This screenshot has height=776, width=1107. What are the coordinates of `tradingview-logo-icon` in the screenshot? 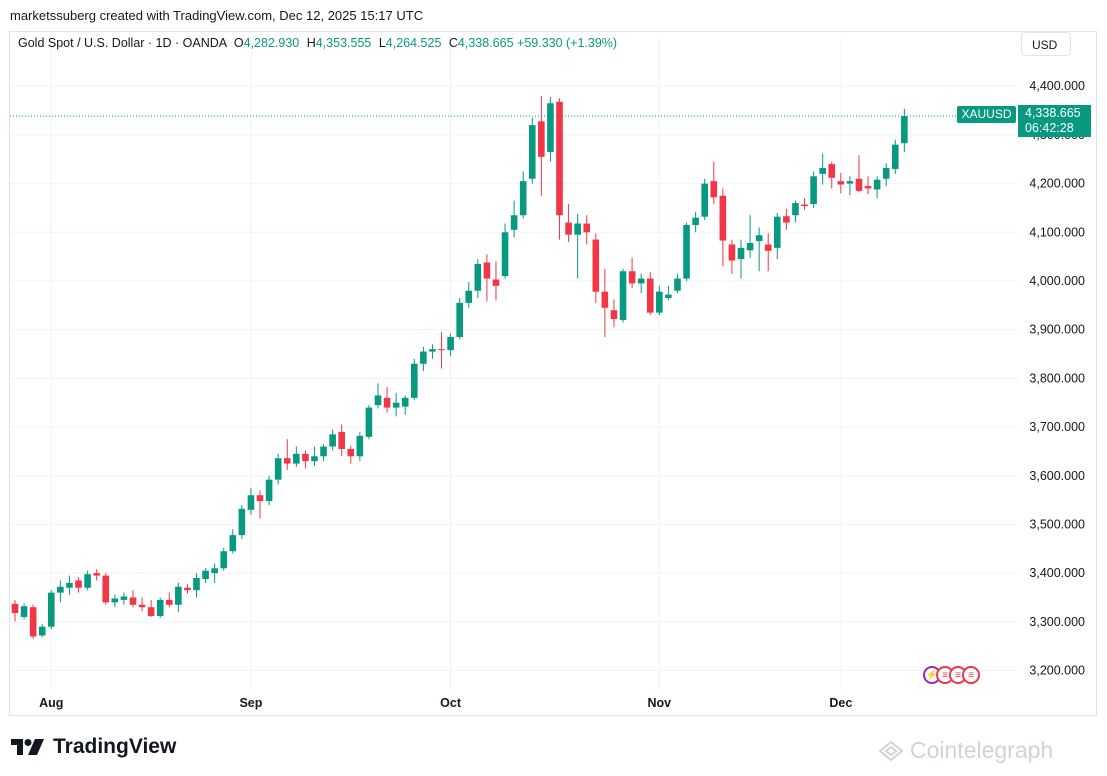 It's located at (27, 747).